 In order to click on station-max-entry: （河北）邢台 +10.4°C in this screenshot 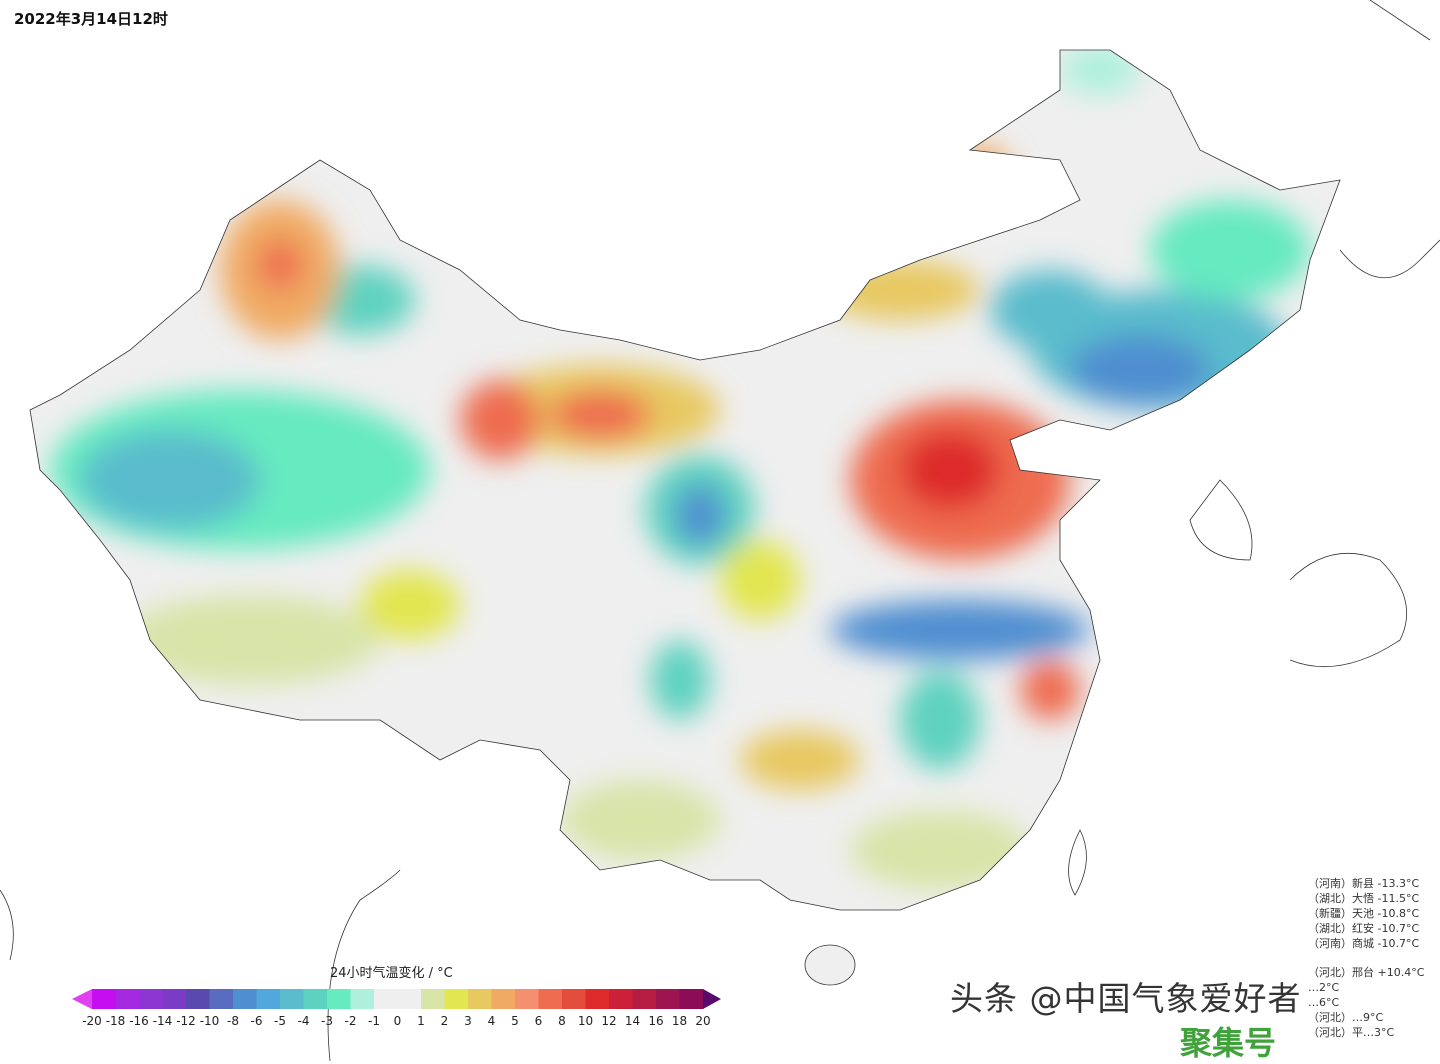, I will do `click(1366, 972)`.